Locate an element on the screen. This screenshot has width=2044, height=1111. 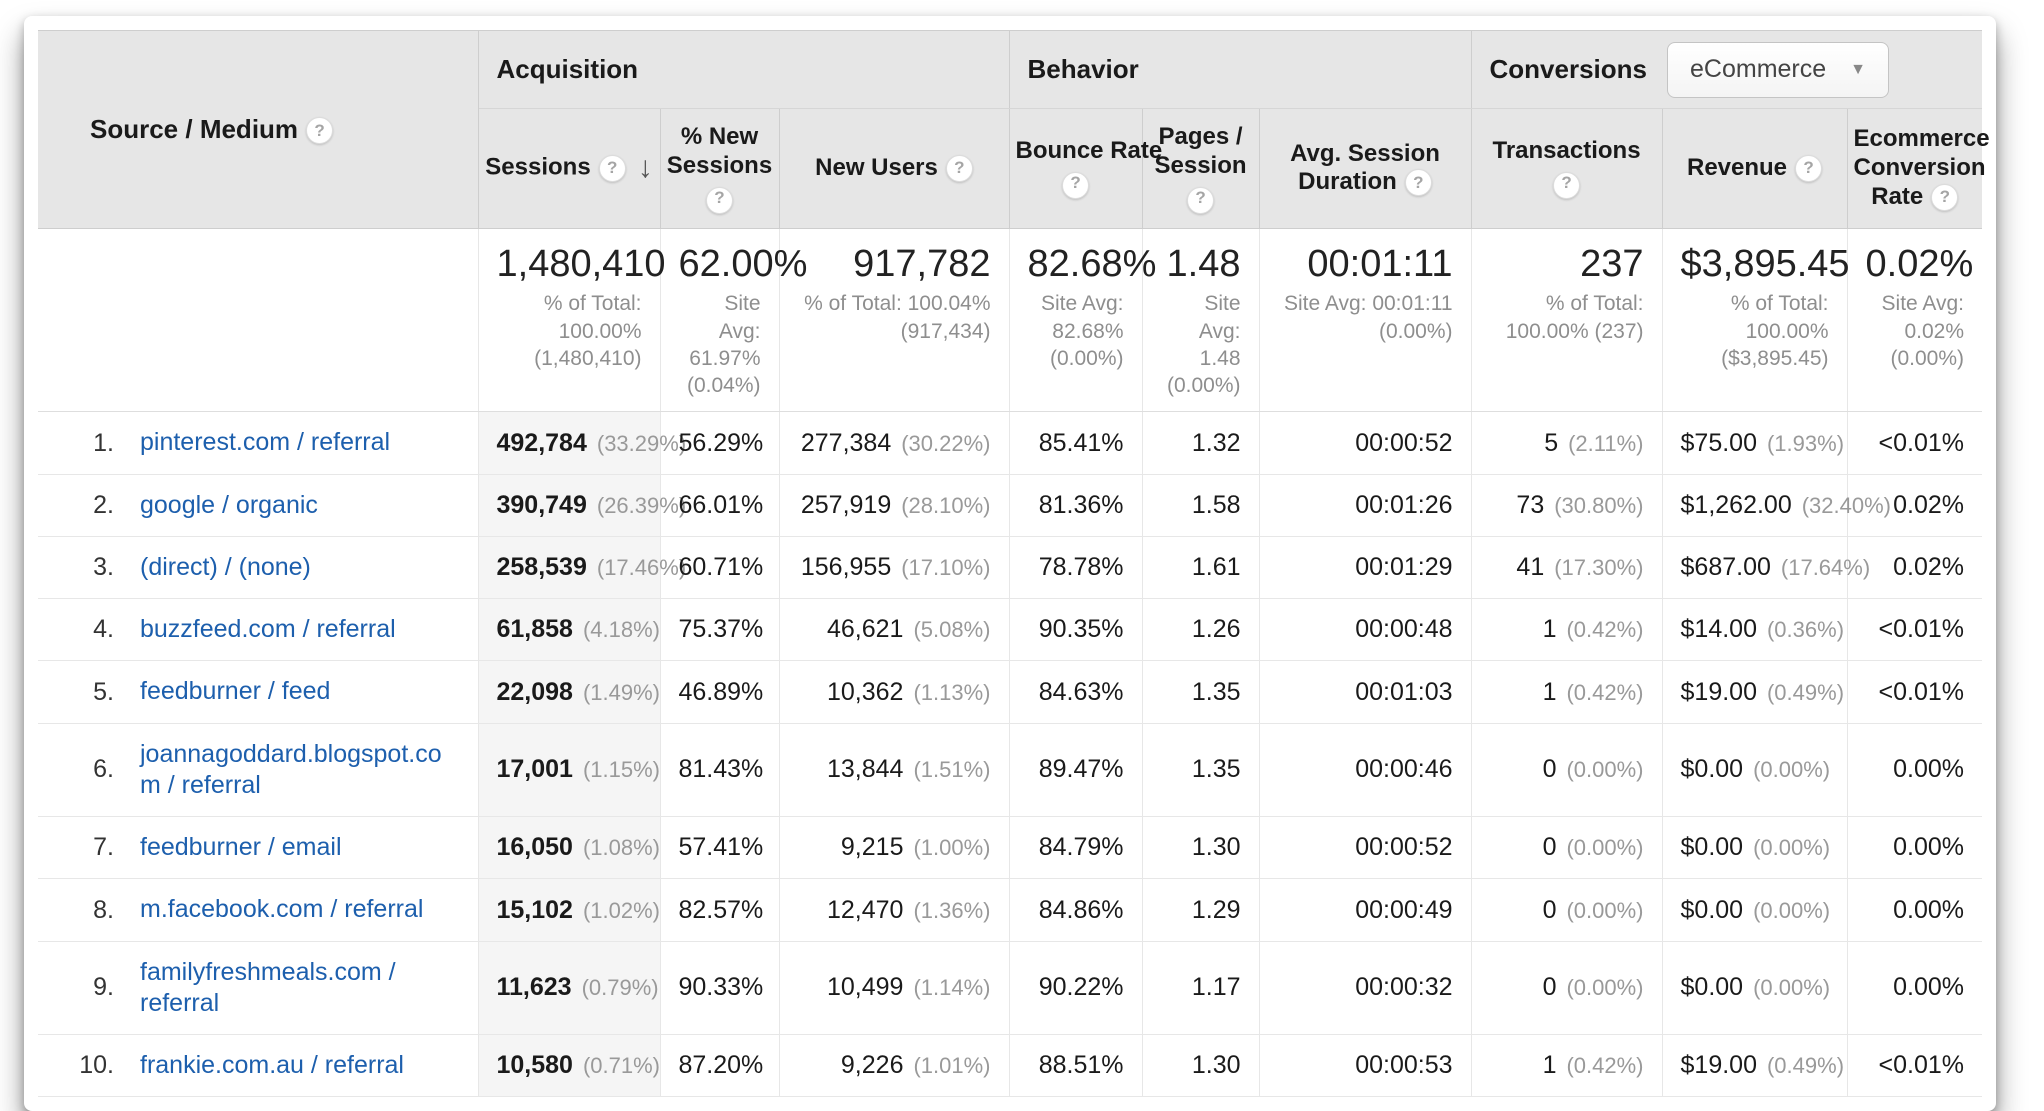
pct-new-sessions-cell: 66.01% is located at coordinates (720, 505).